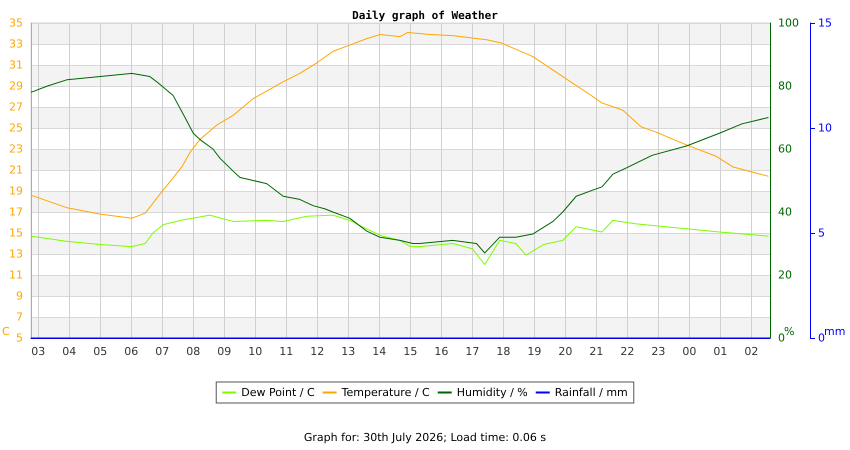 This screenshot has height=450, width=850. Describe the element at coordinates (38, 351) in the screenshot. I see `x-tick-label: 03` at that location.